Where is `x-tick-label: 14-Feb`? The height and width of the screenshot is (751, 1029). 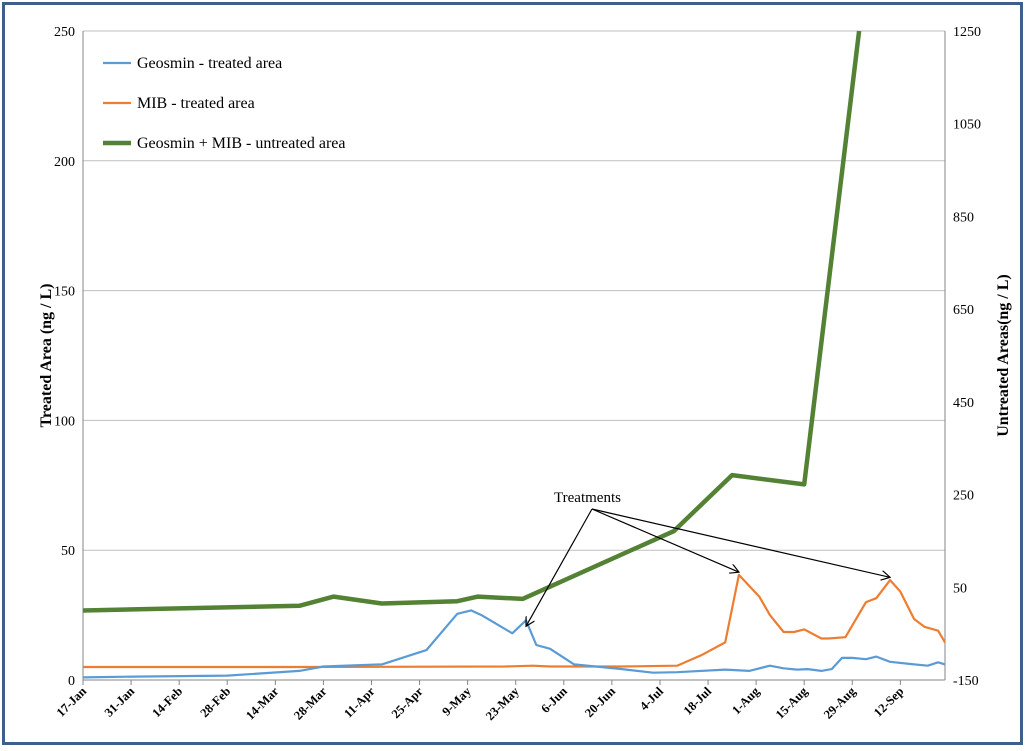 x-tick-label: 14-Feb is located at coordinates (167, 702).